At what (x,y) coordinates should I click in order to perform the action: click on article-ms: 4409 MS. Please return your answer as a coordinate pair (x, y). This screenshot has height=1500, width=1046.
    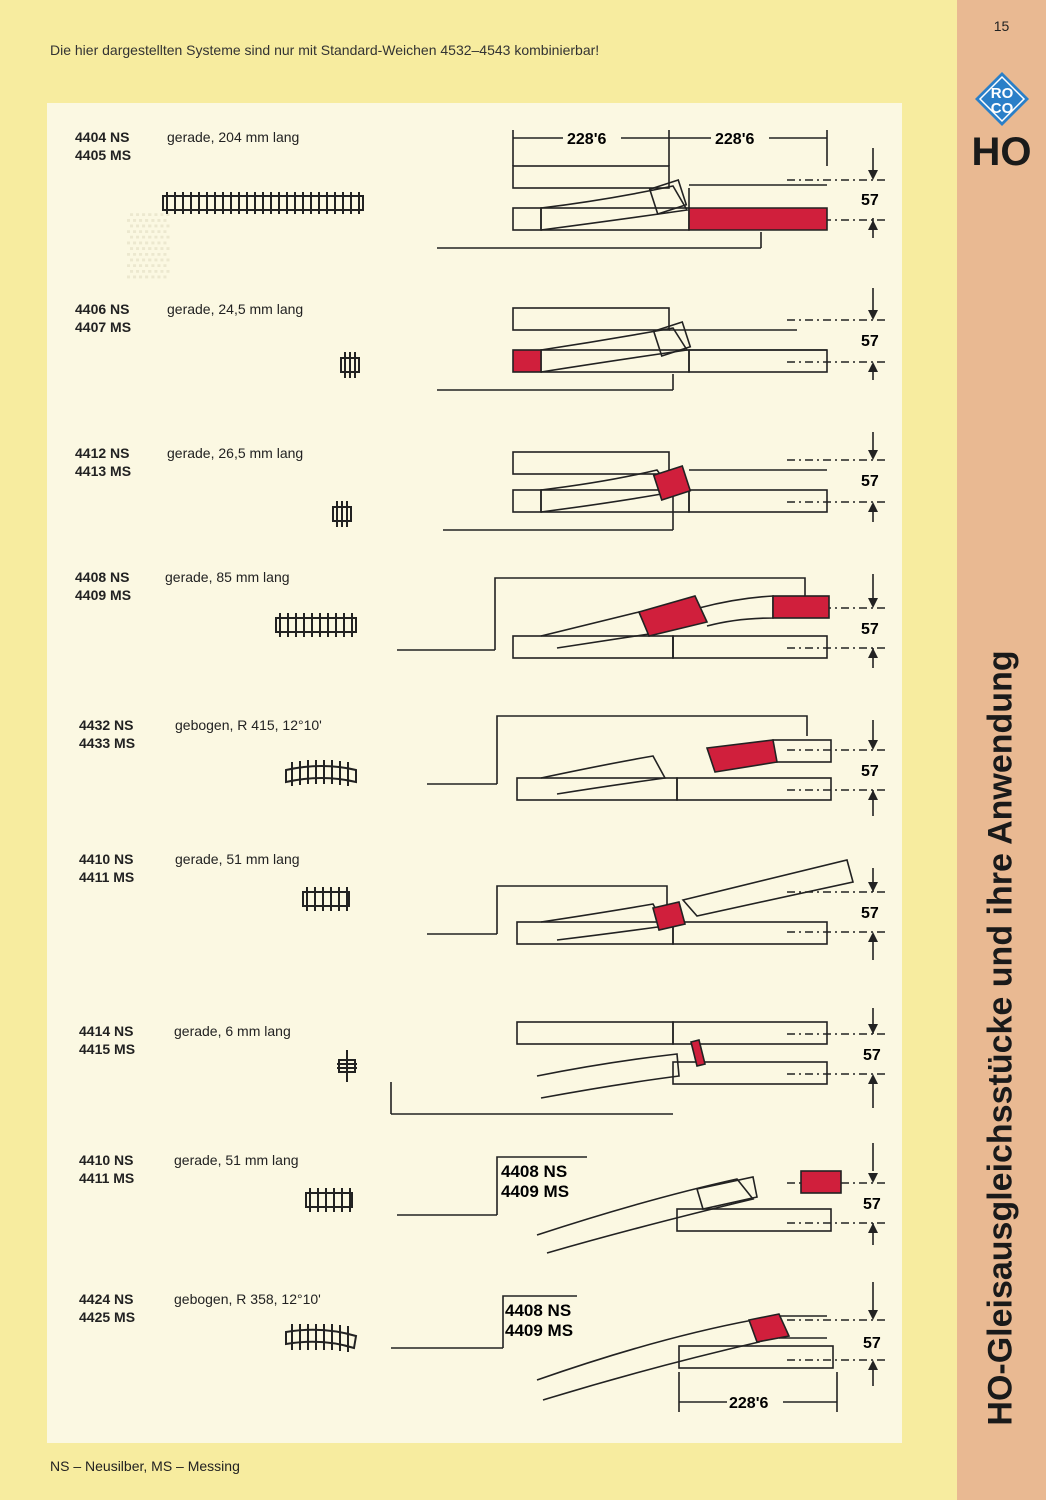
    Looking at the image, I should click on (103, 595).